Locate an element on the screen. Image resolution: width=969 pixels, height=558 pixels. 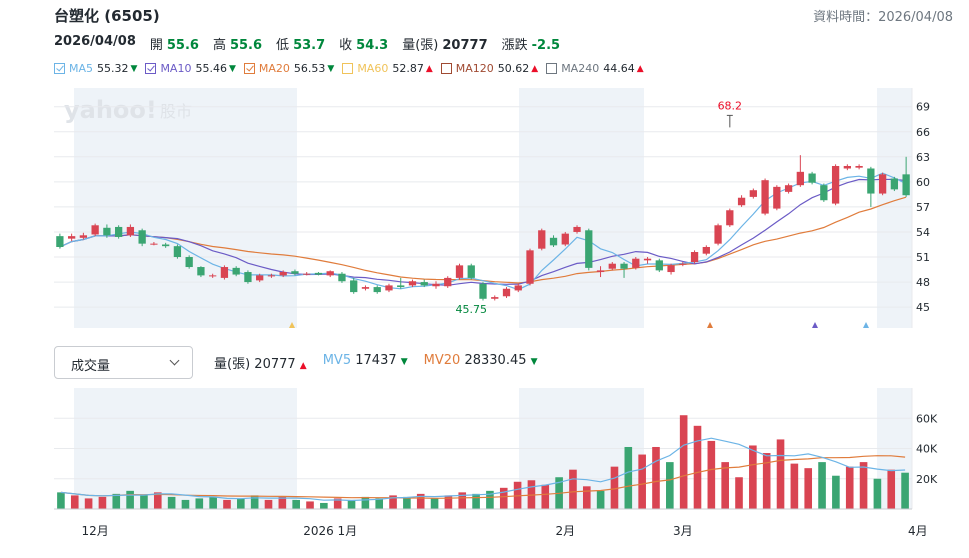
ma-legend-item: MA10 55.46 ▼ is located at coordinates (190, 68).